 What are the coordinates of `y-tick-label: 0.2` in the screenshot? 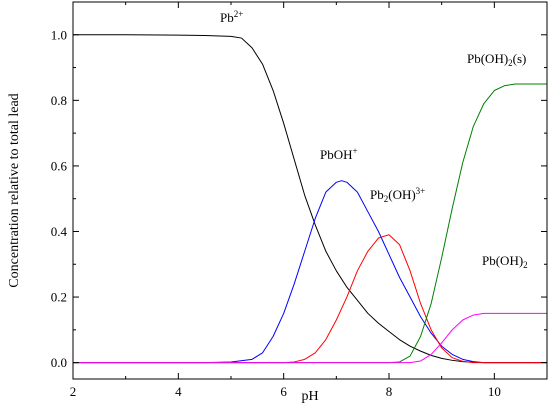 It's located at (59, 297).